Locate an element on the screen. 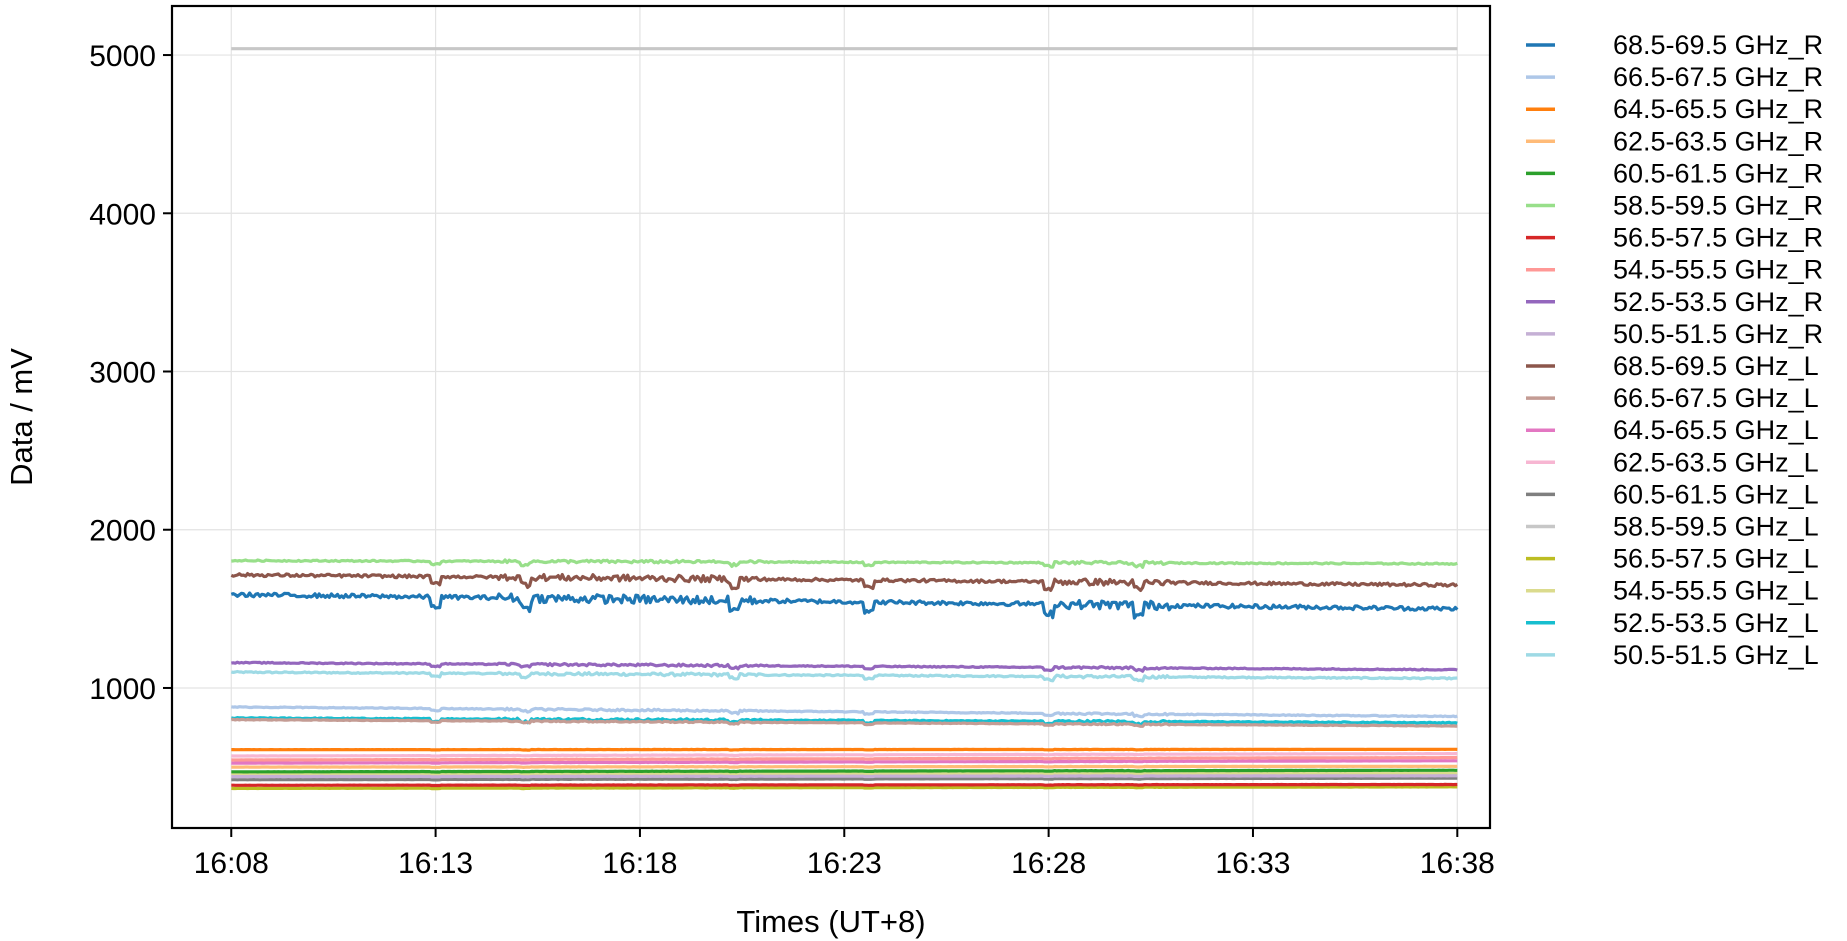 This screenshot has height=941, width=1847. y-tick-label: 4000 is located at coordinates (122, 214).